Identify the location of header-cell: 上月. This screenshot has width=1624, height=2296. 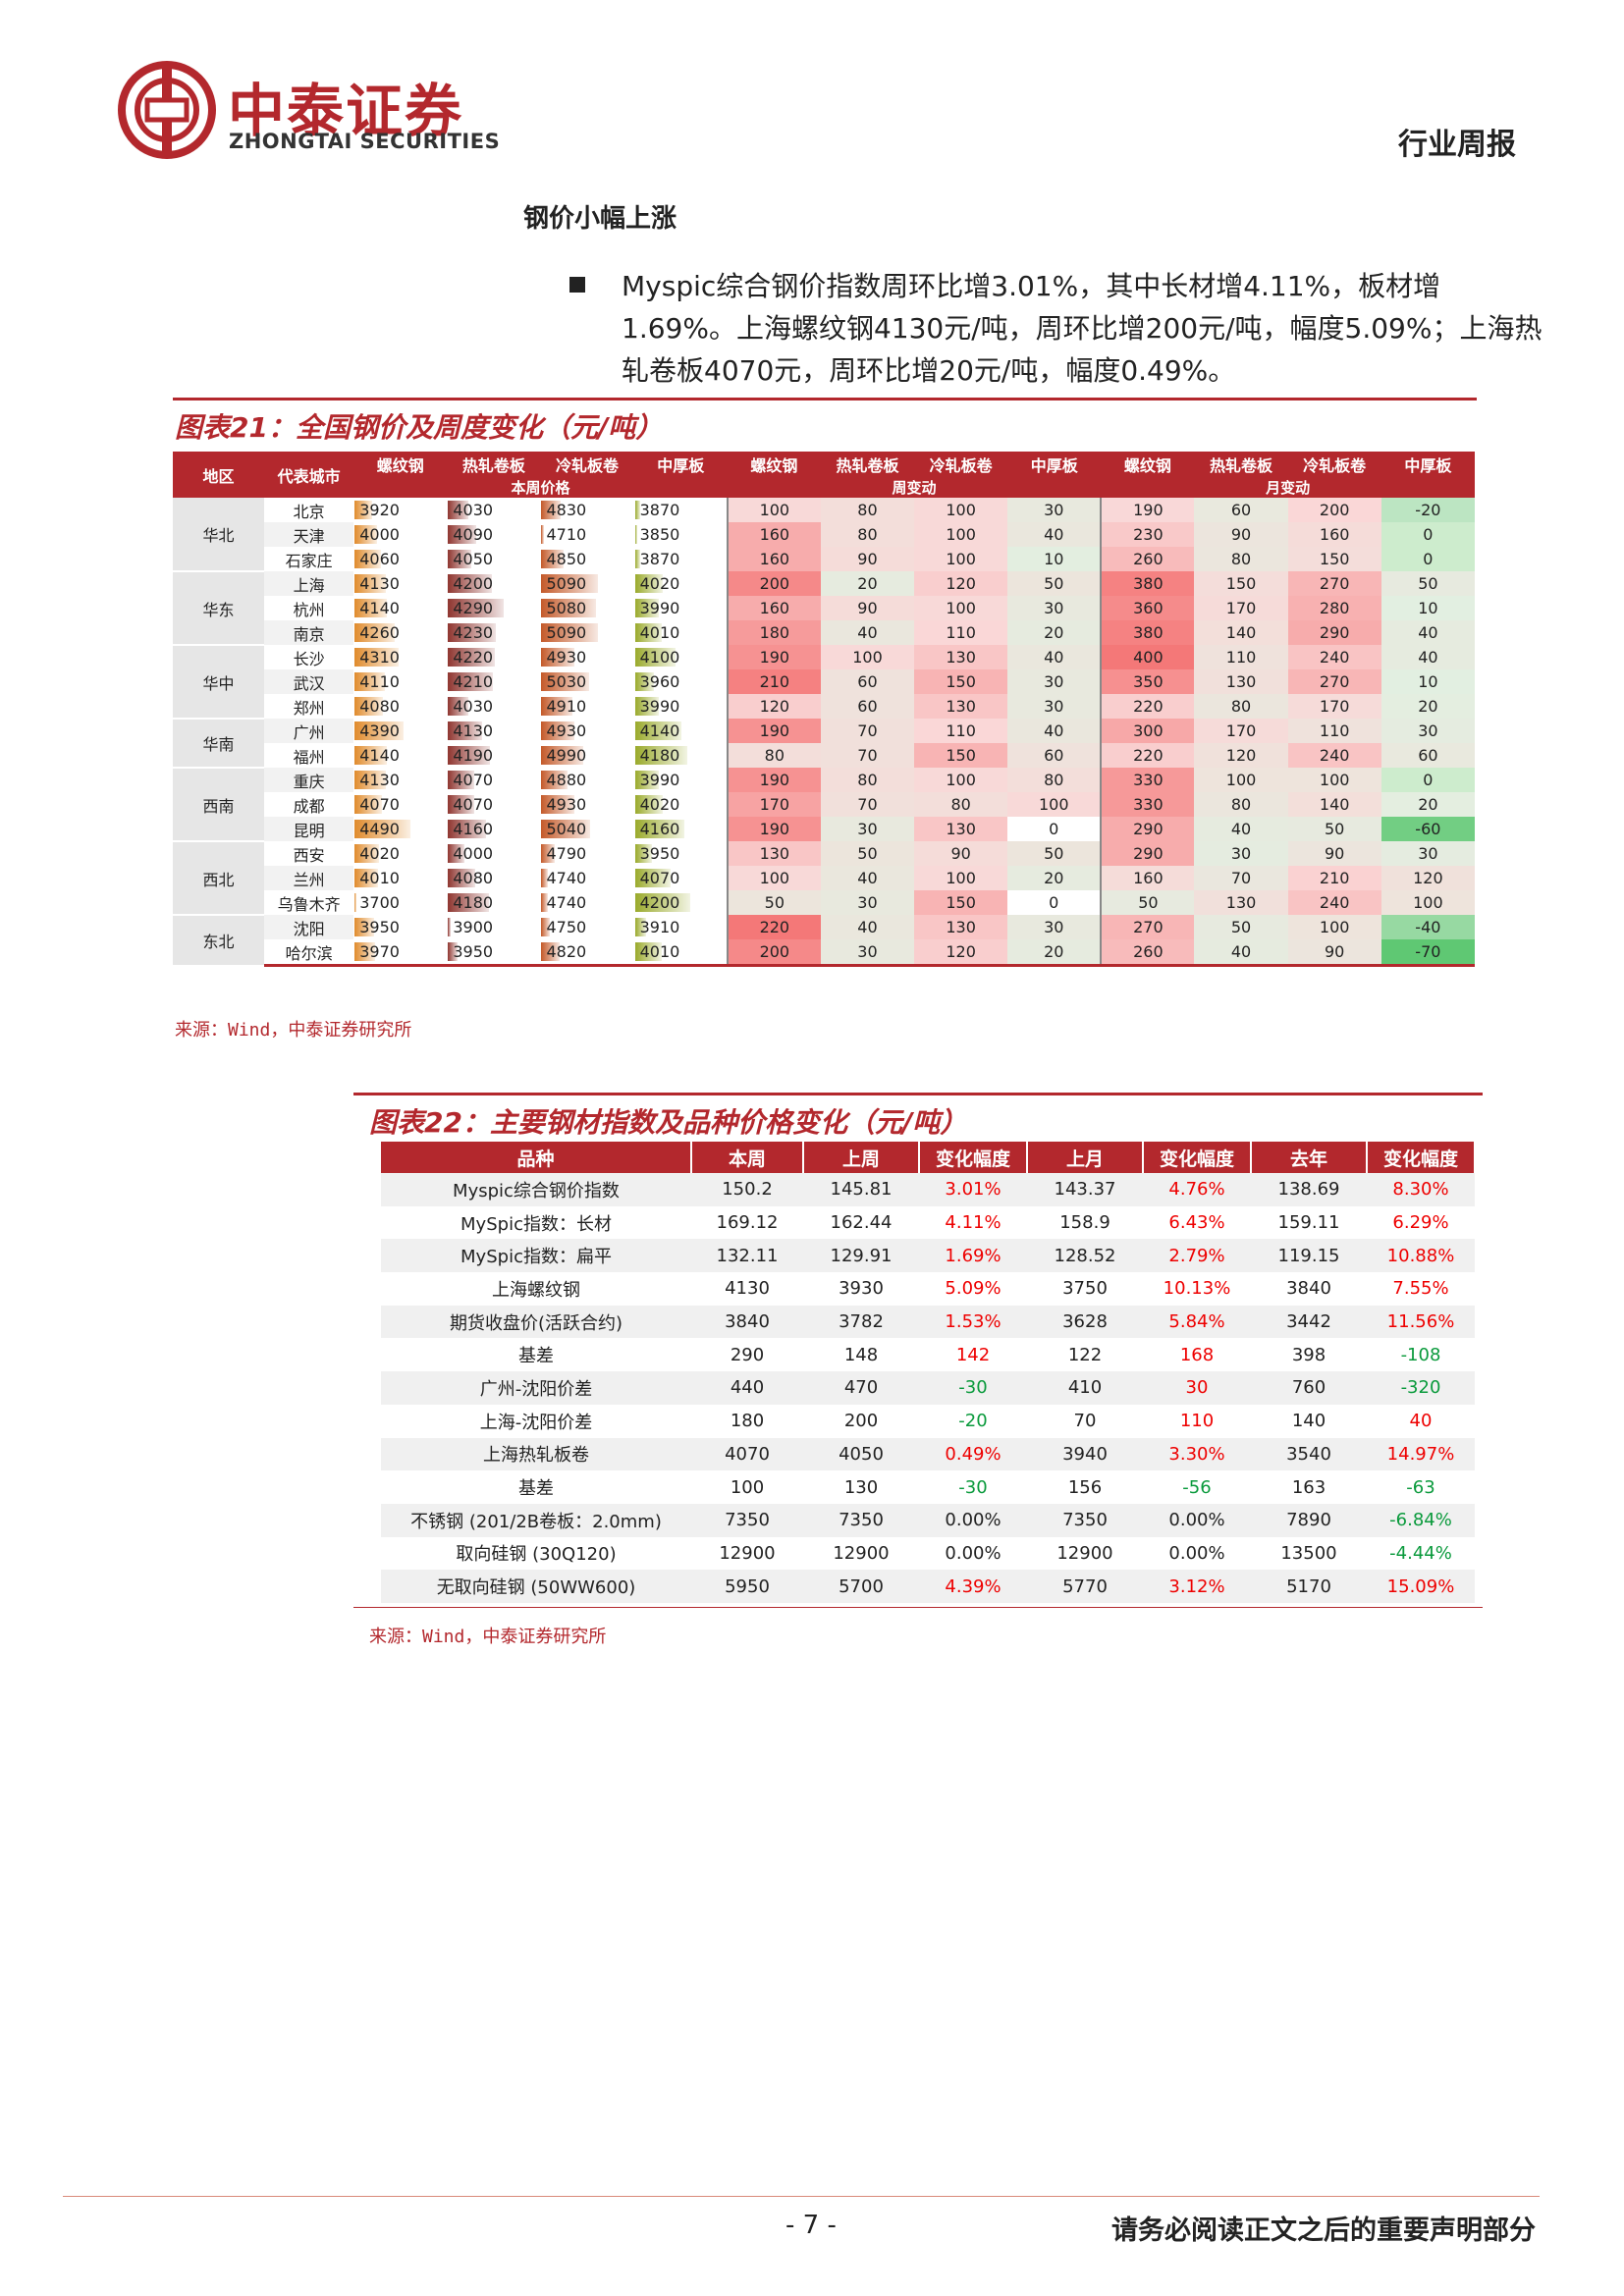
(1085, 1157).